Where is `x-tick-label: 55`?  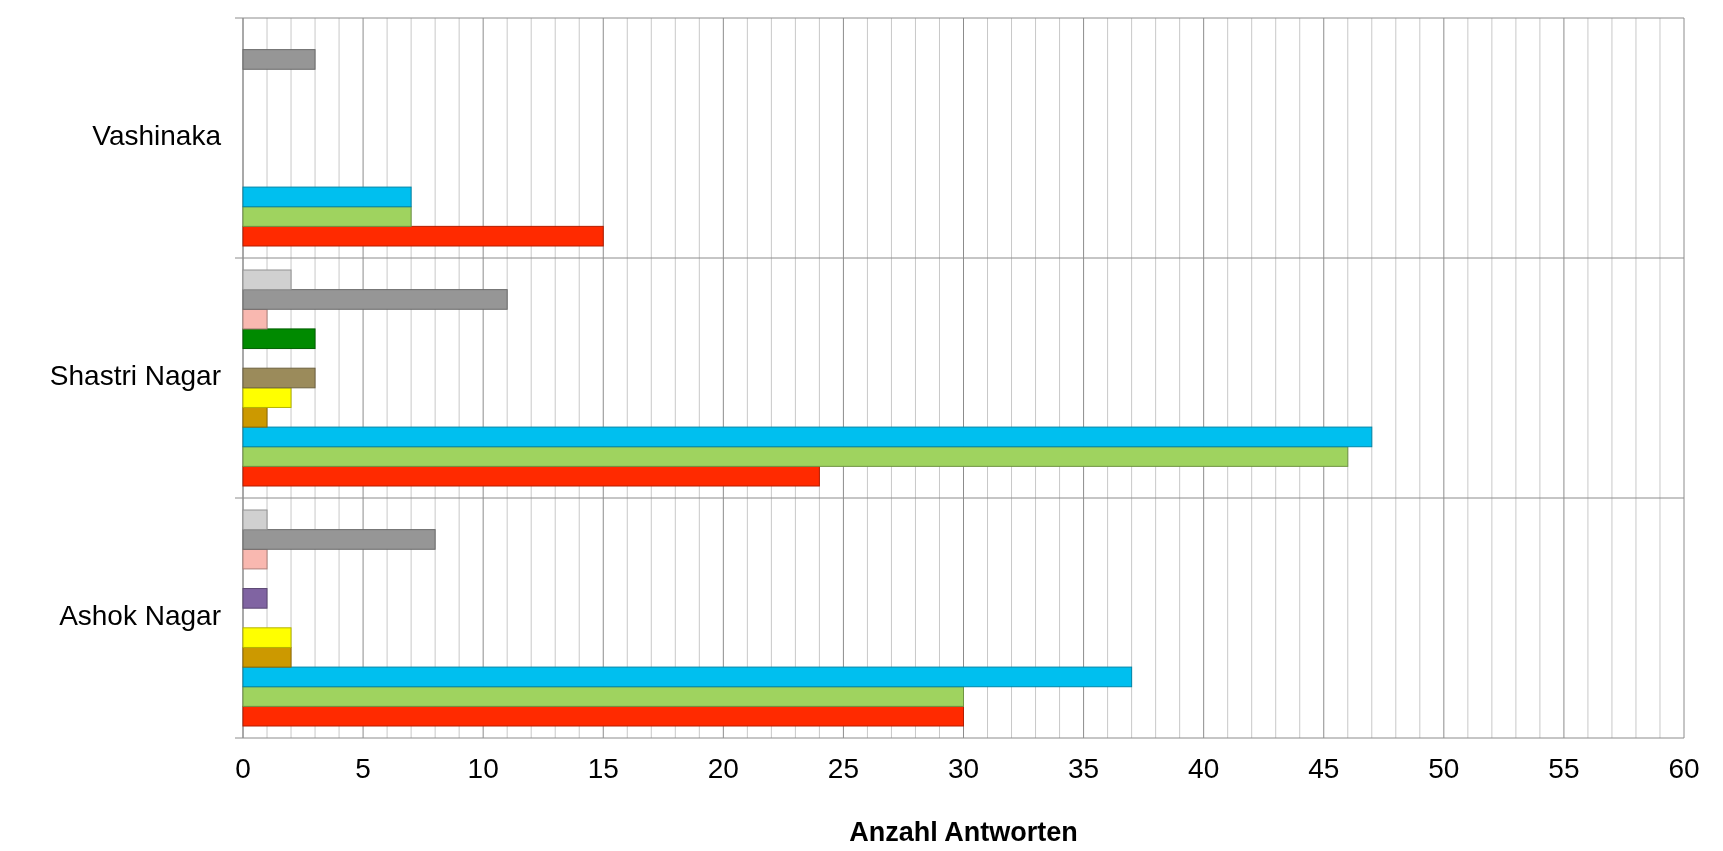 x-tick-label: 55 is located at coordinates (1564, 768).